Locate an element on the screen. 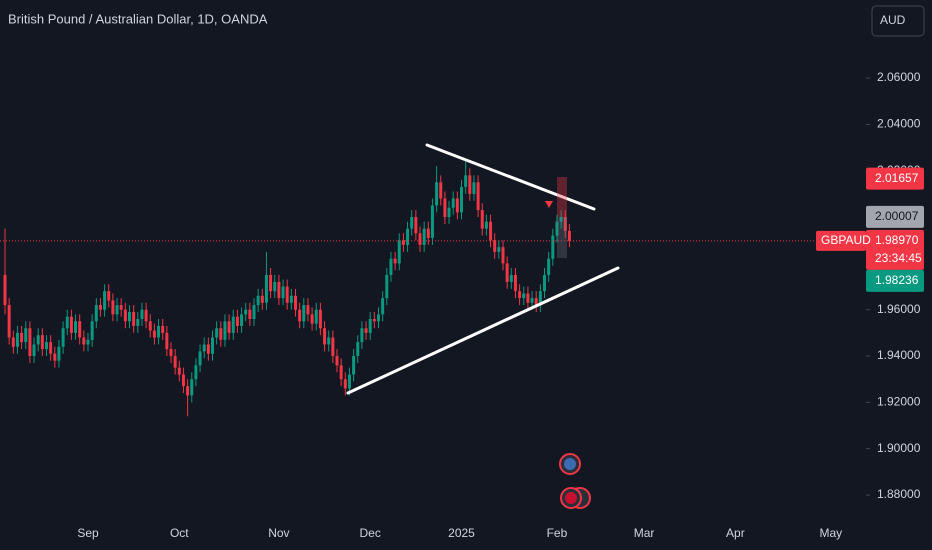  x-tick-label: Sep is located at coordinates (88, 533).